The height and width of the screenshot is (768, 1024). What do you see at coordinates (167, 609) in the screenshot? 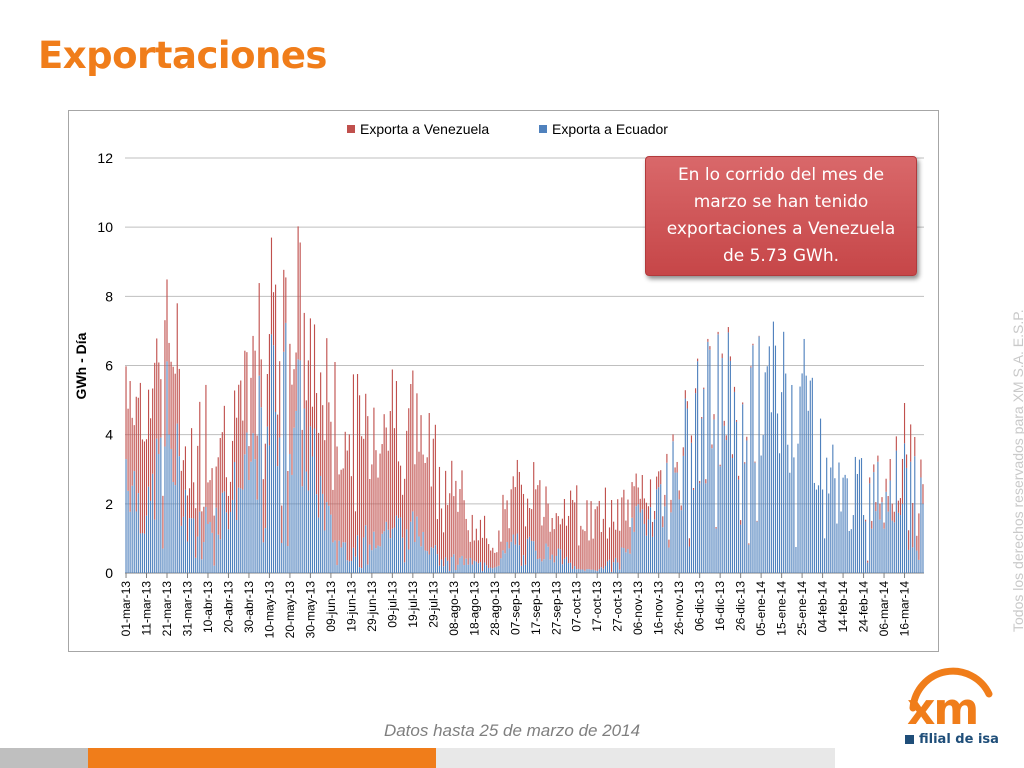
I see `x-tick-label: 21-mar-13` at bounding box center [167, 609].